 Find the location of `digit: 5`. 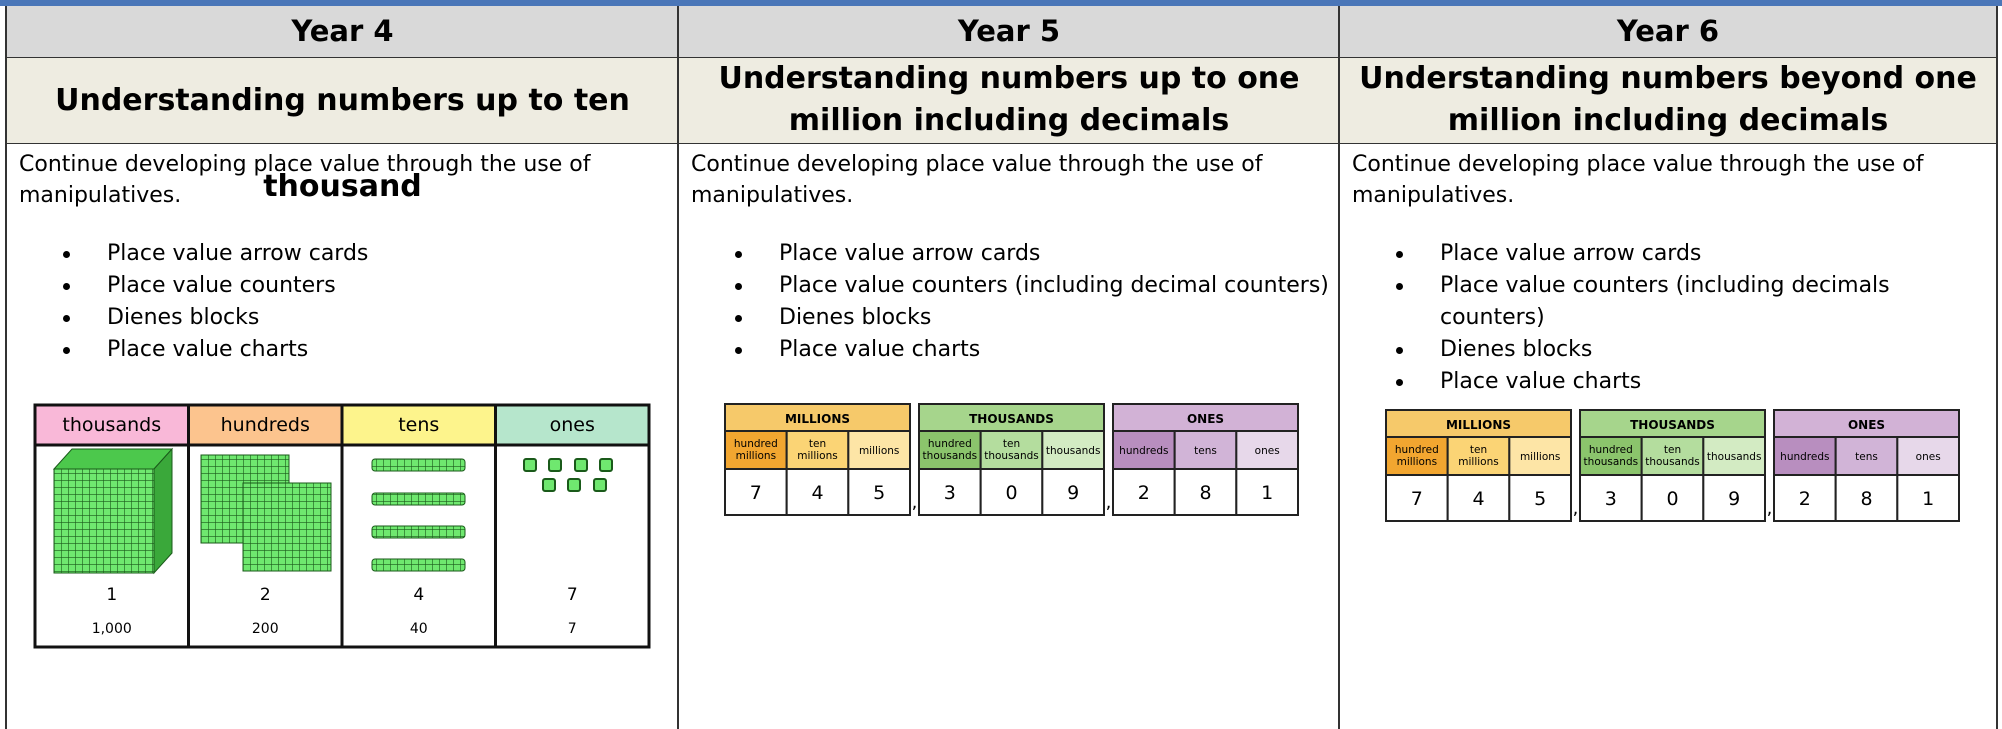

digit: 5 is located at coordinates (1540, 499).